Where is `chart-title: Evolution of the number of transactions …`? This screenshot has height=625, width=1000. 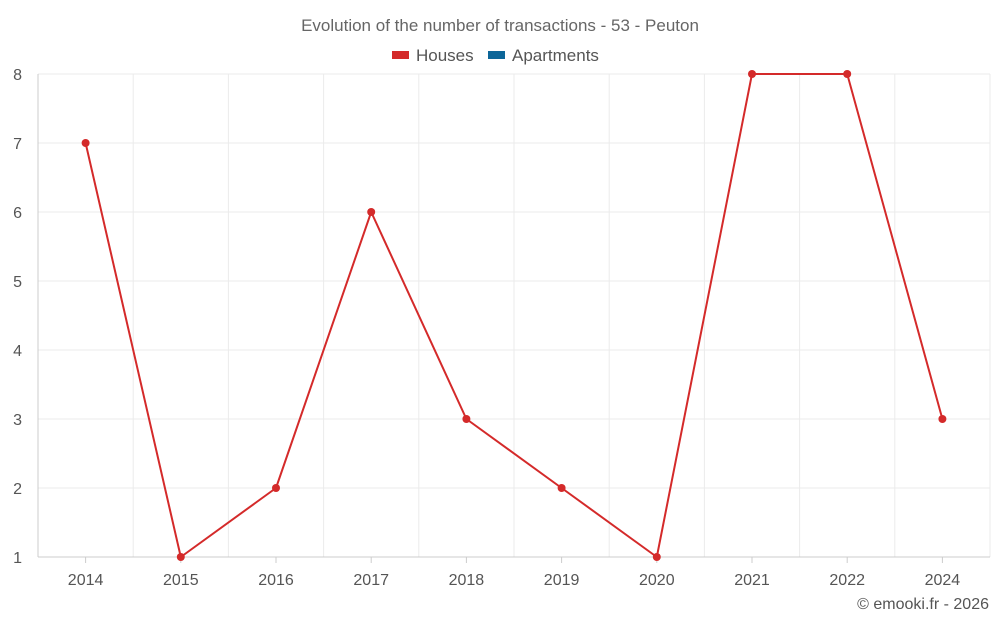 chart-title: Evolution of the number of transactions … is located at coordinates (500, 25).